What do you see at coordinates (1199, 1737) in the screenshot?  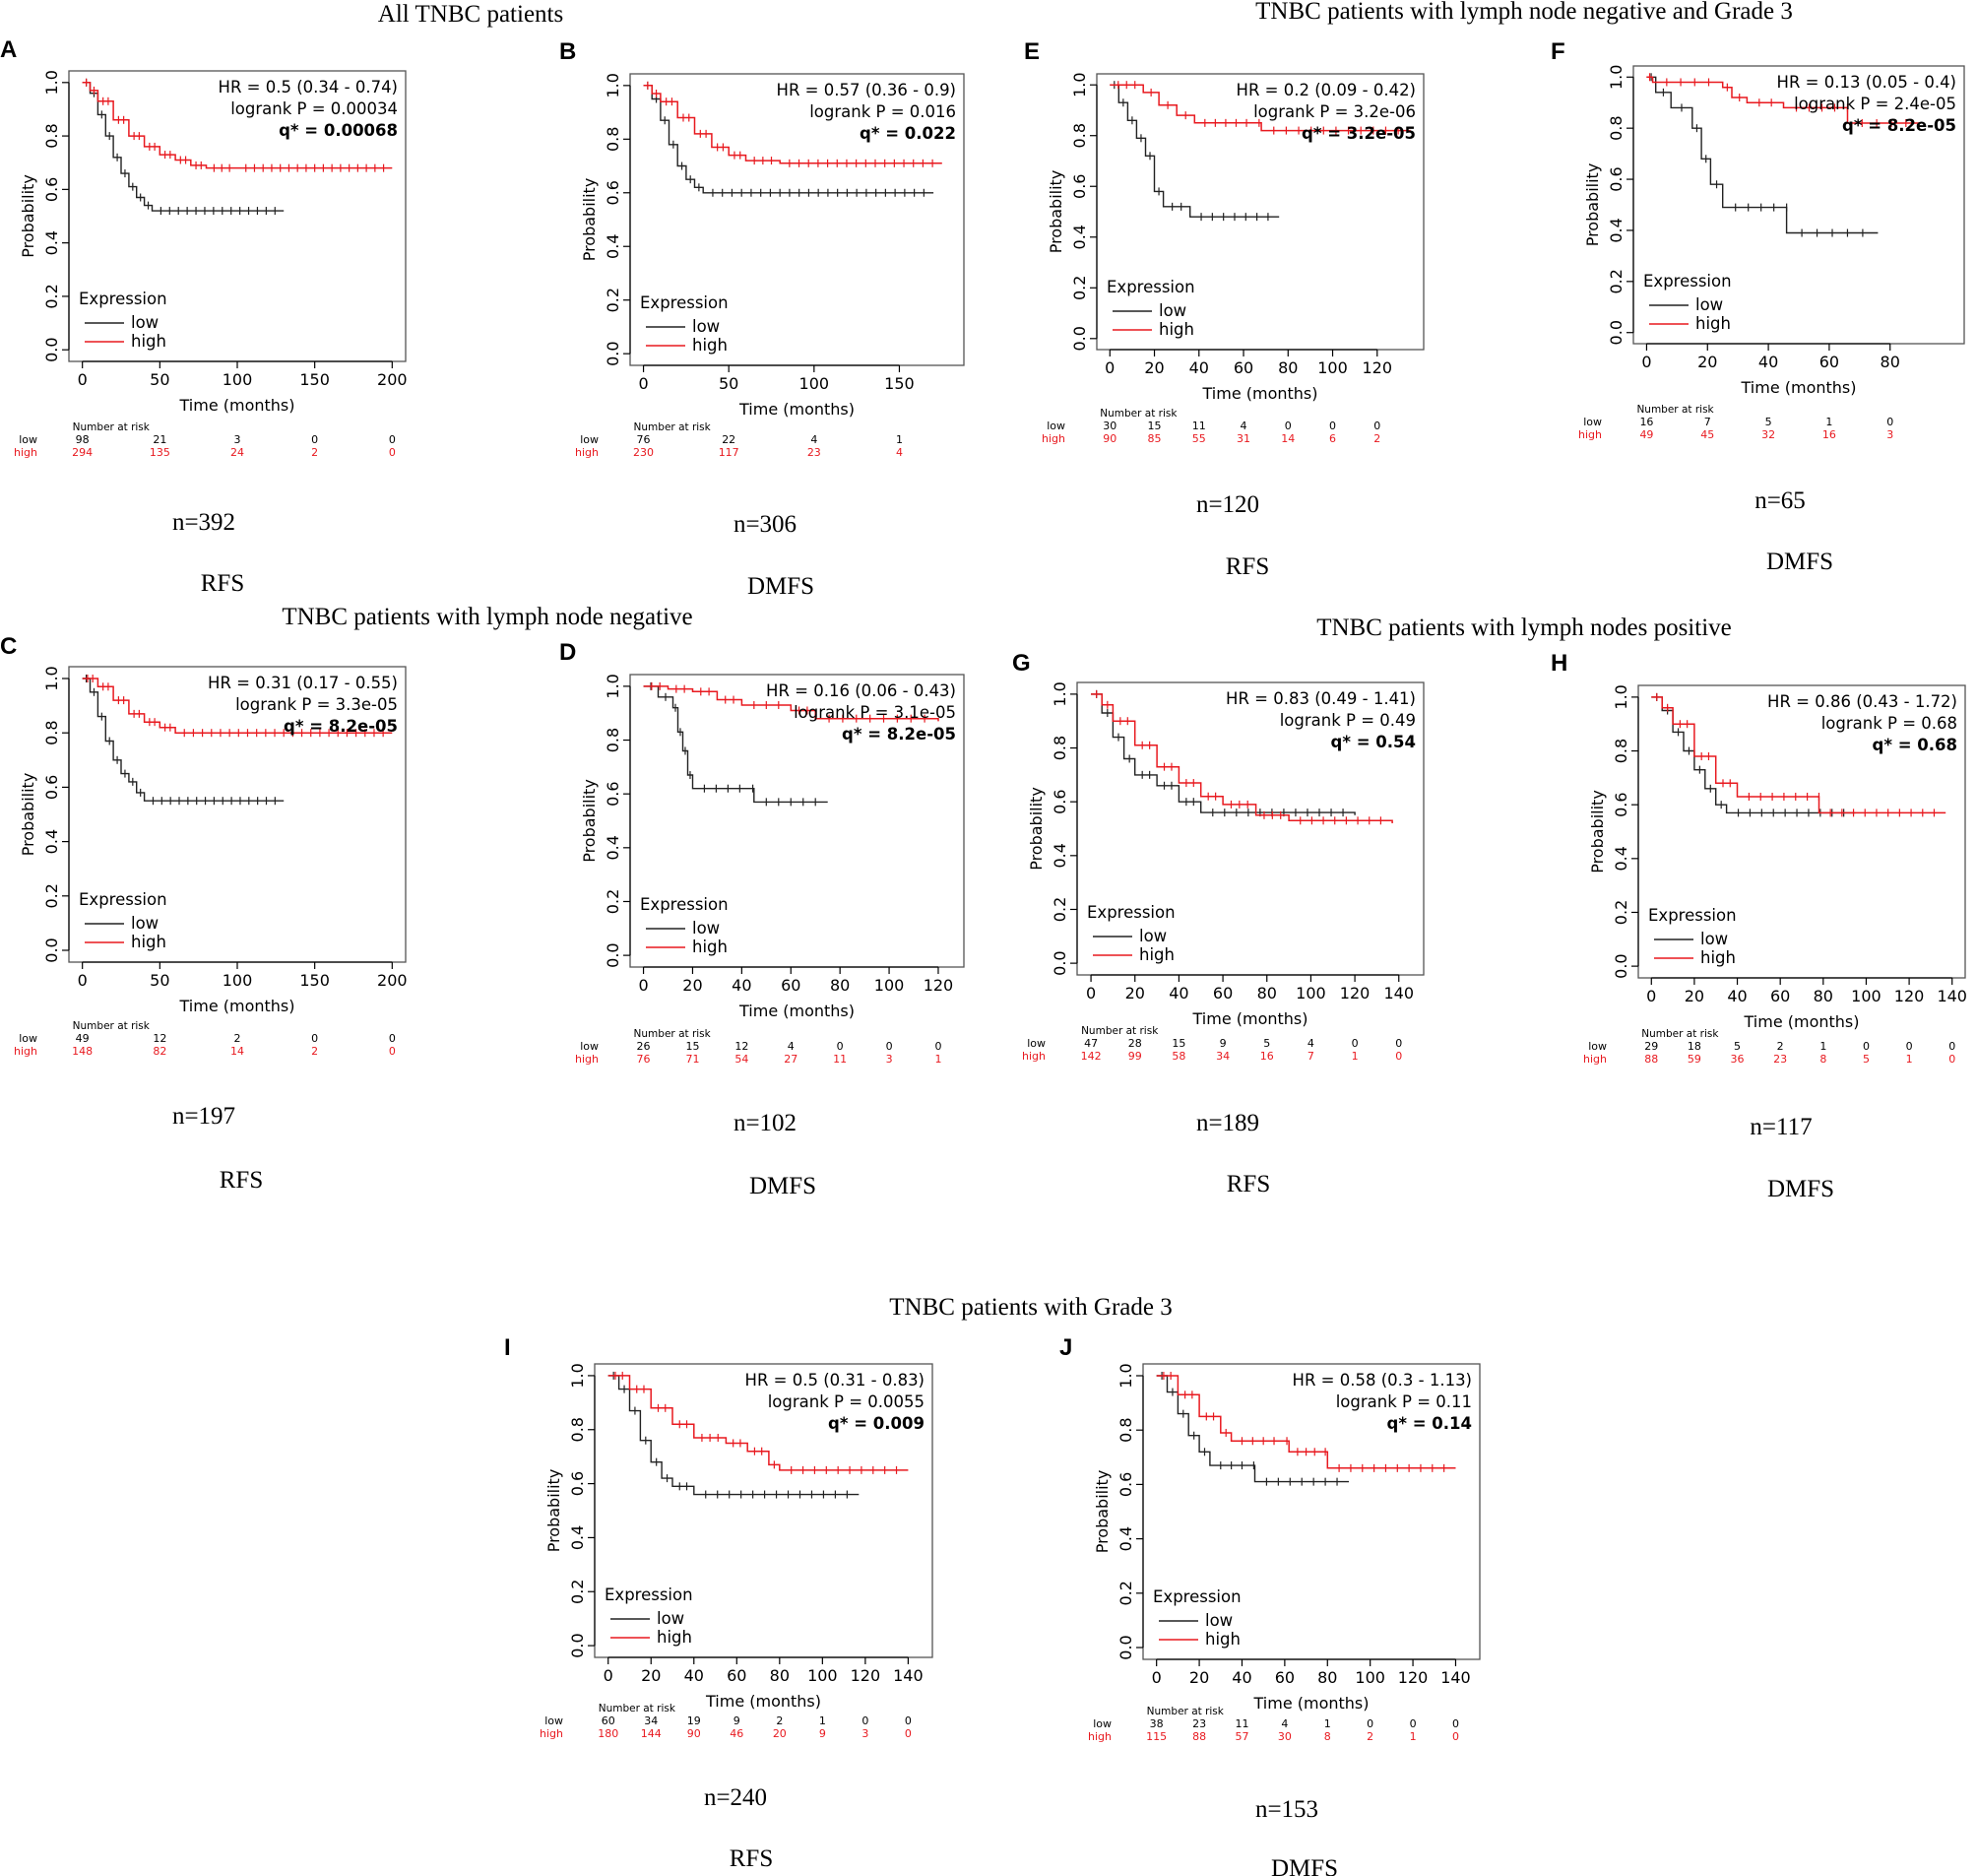 I see `risk-high-count: 88` at bounding box center [1199, 1737].